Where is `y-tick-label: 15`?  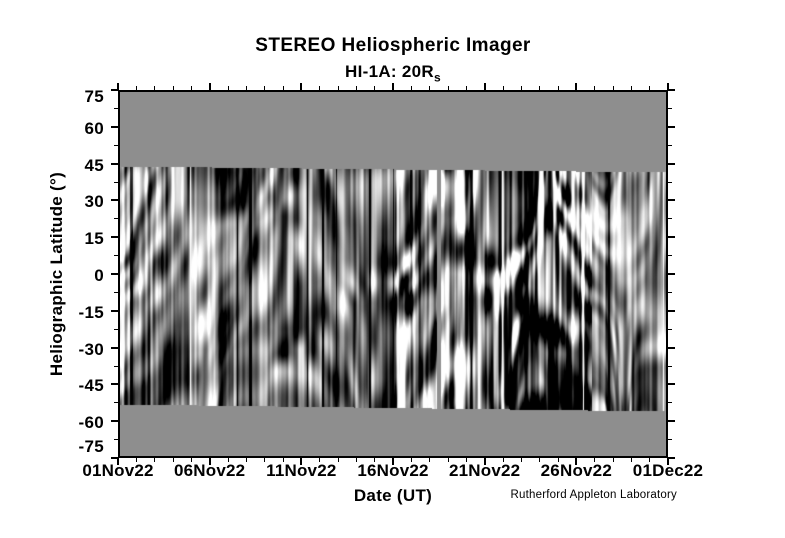 y-tick-label: 15 is located at coordinates (94, 239).